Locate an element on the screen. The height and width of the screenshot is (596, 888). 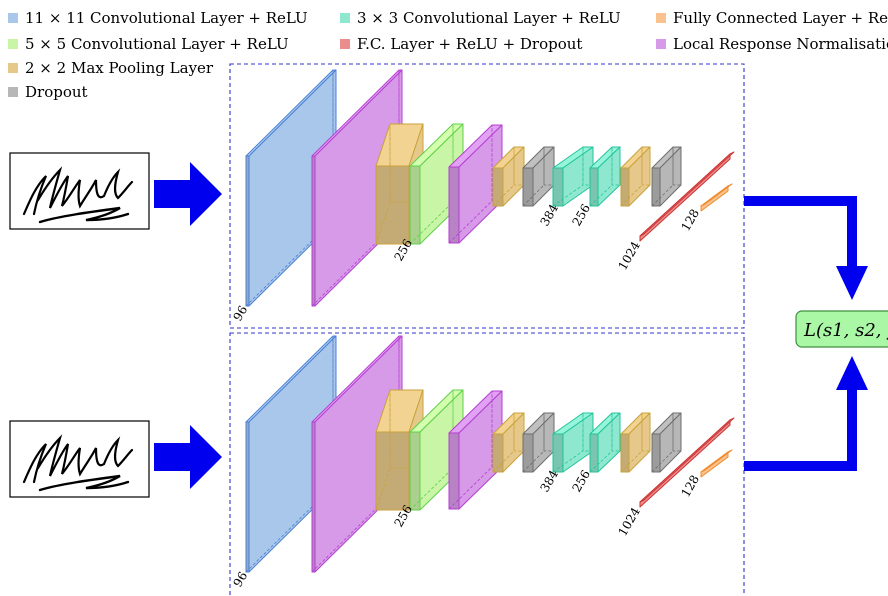
loss-function-box: L(s1, s2, y is located at coordinates (841, 329).